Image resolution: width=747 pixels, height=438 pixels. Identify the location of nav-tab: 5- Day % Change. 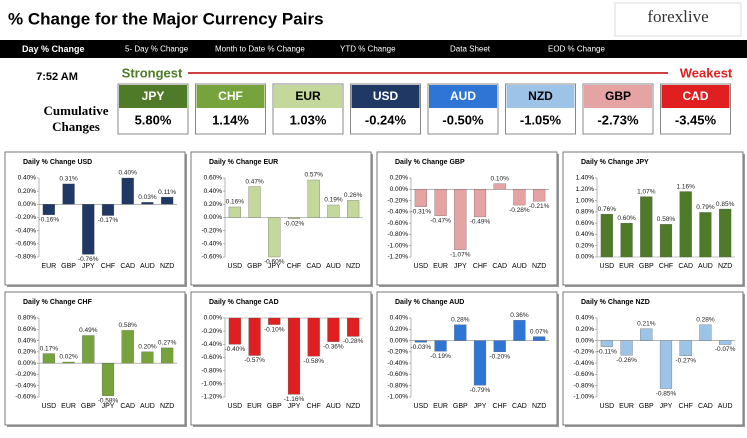
(157, 49).